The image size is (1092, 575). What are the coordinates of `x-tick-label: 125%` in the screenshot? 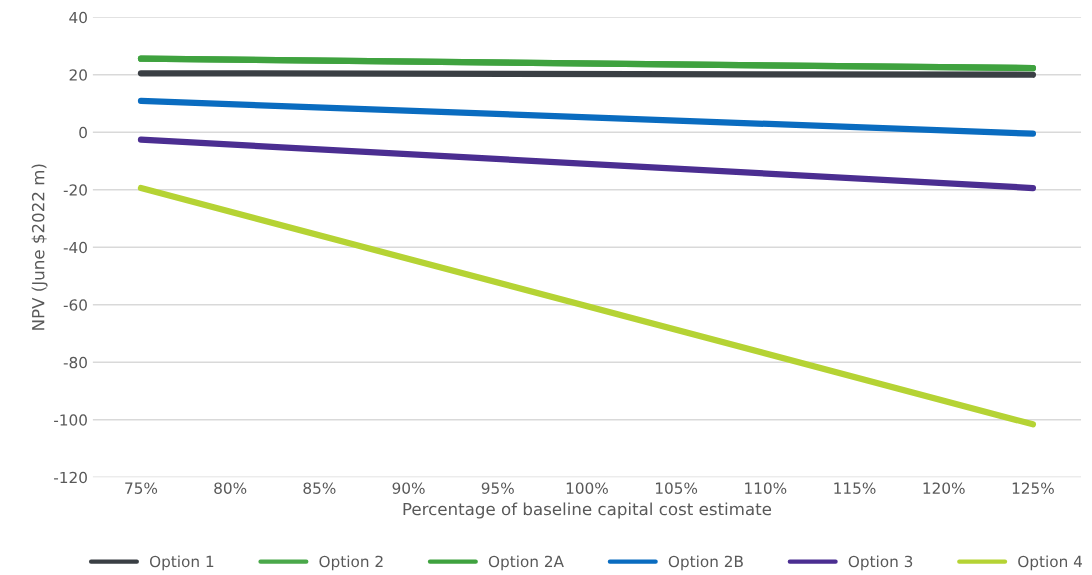 It's located at (1033, 488).